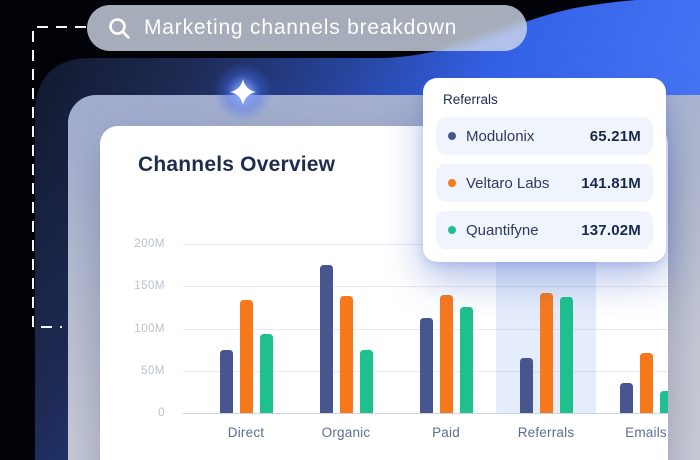 The height and width of the screenshot is (460, 700). Describe the element at coordinates (502, 230) in the screenshot. I see `tooltip-series-name: Quantifyne` at that location.